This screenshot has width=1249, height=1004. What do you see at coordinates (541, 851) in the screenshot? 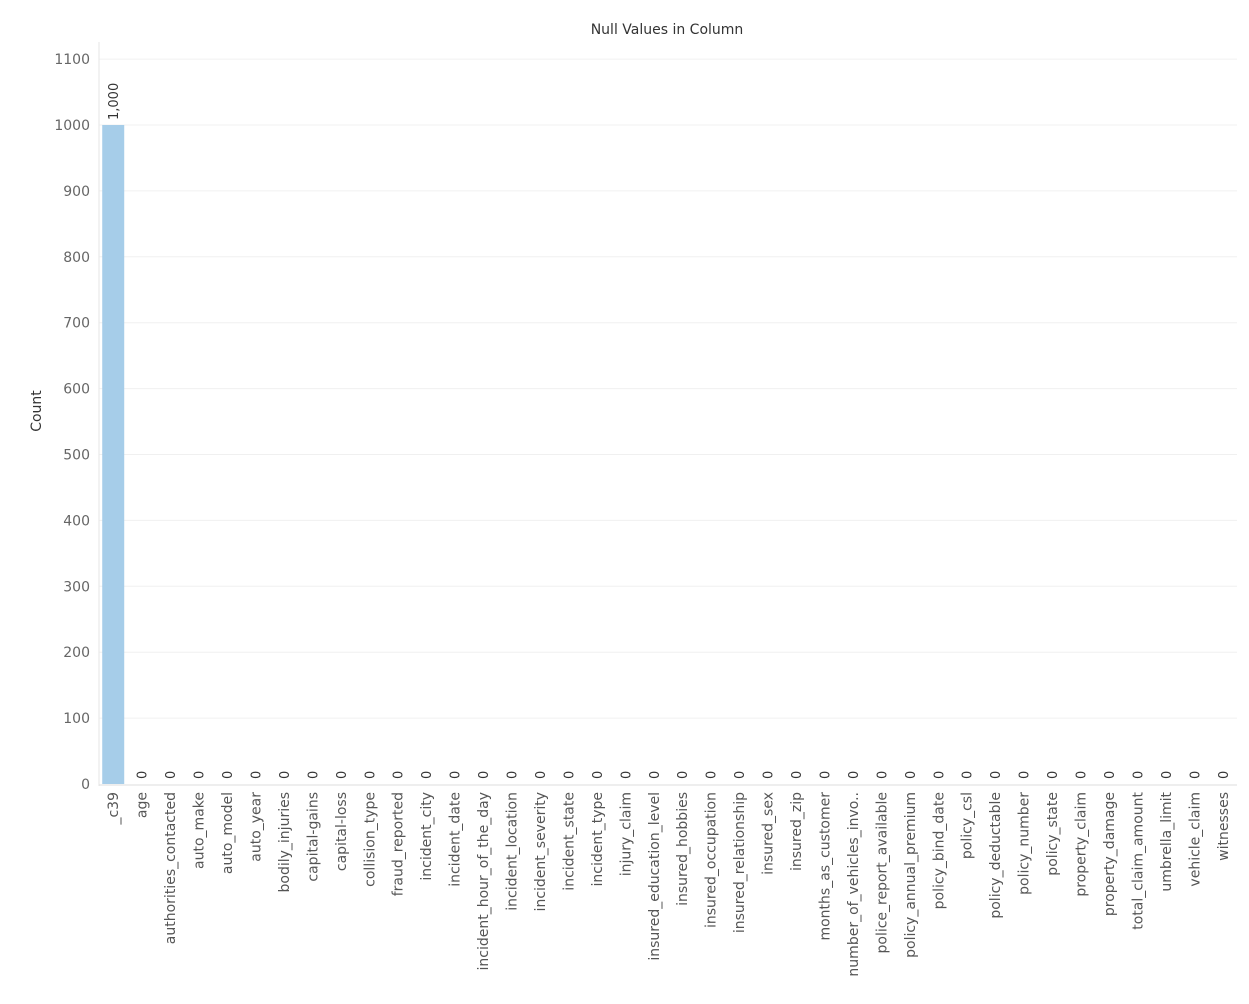
I see `x-tick-label: incident_severity` at bounding box center [541, 851].